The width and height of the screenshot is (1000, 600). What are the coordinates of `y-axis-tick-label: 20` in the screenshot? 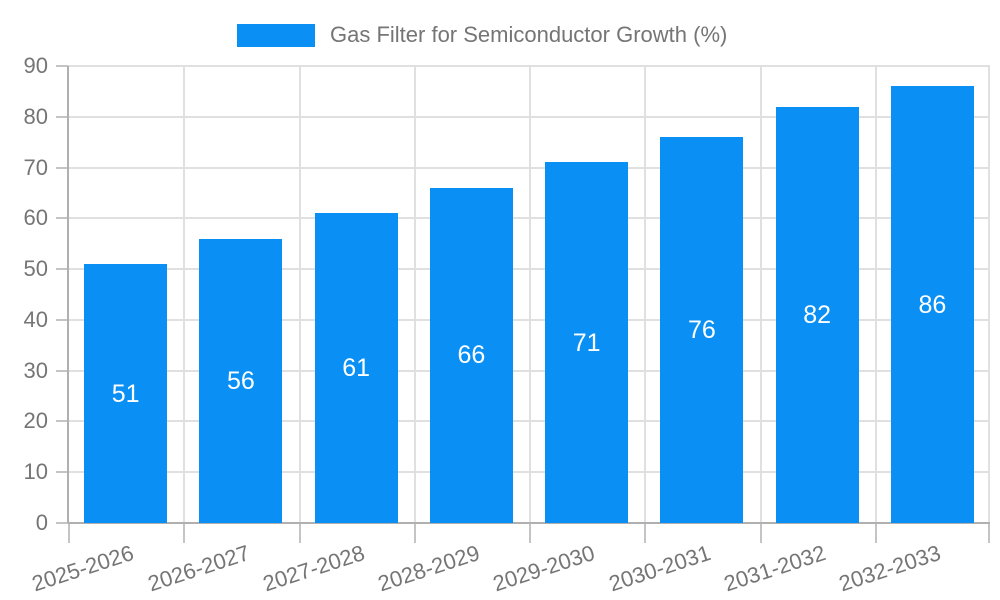 It's located at (35, 421).